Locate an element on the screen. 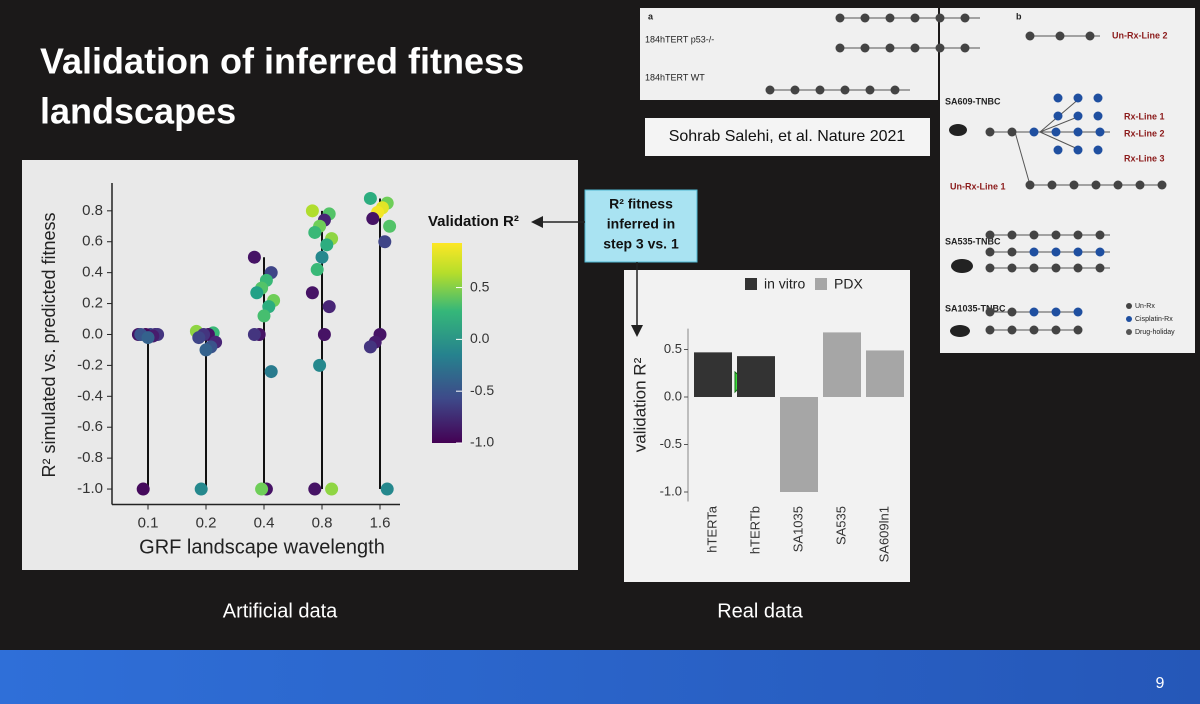  citation: Sohrab Salehi, et al. Nature 2021 is located at coordinates (787, 136).